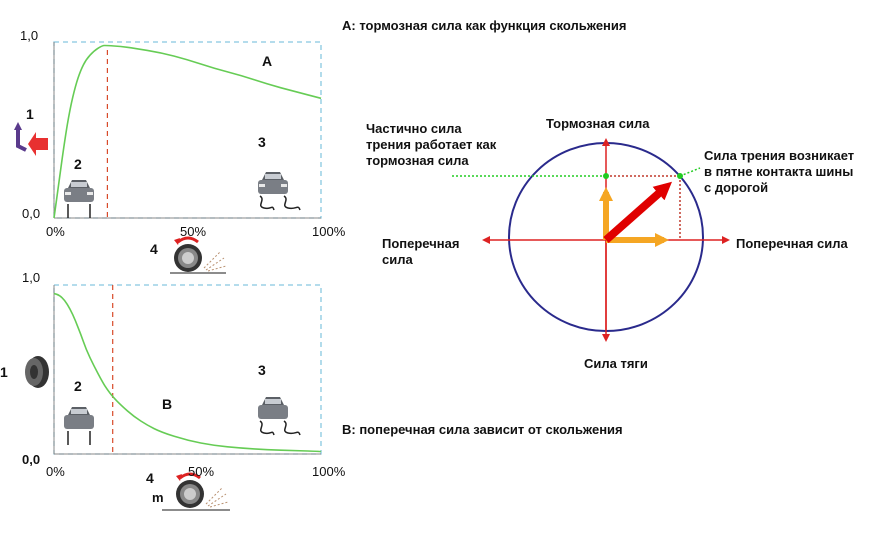 The height and width of the screenshot is (536, 891). Describe the element at coordinates (417, 160) in the screenshot. I see `partial-note-line-3: тормозная сила` at that location.